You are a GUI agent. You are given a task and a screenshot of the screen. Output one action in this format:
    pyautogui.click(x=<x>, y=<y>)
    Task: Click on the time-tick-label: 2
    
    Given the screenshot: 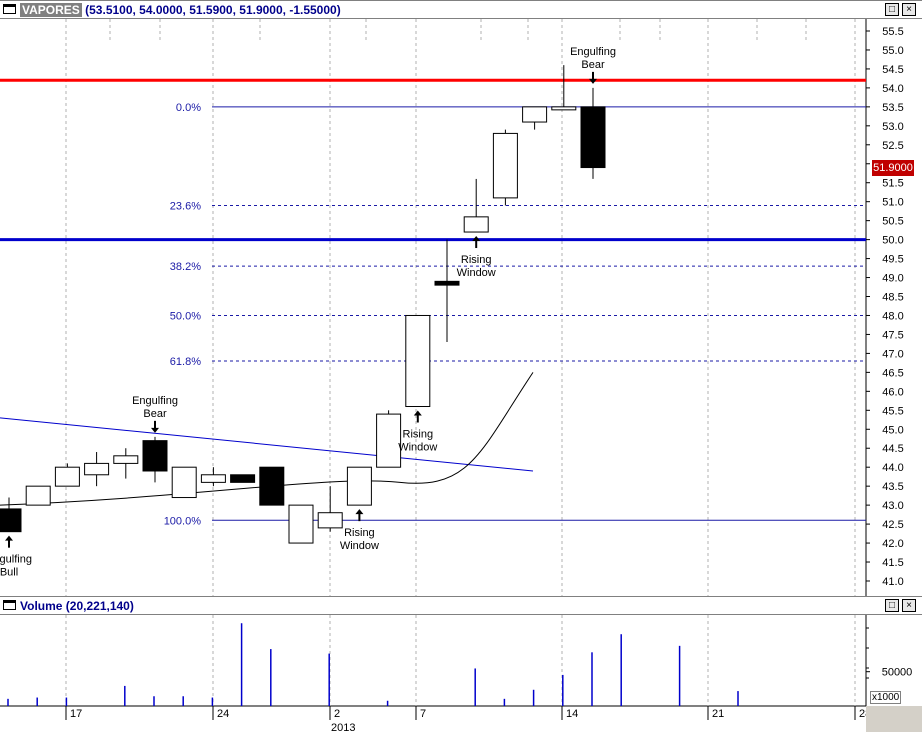 What is the action you would take?
    pyautogui.click(x=337, y=714)
    